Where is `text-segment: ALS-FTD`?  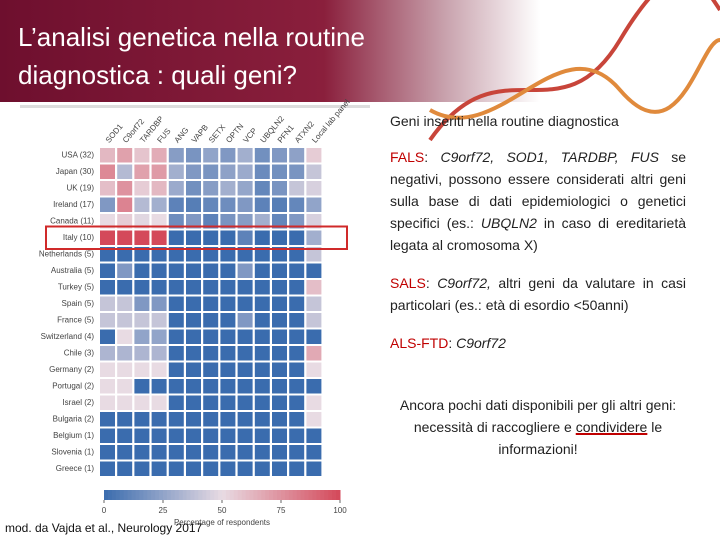 text-segment: ALS-FTD is located at coordinates (419, 343).